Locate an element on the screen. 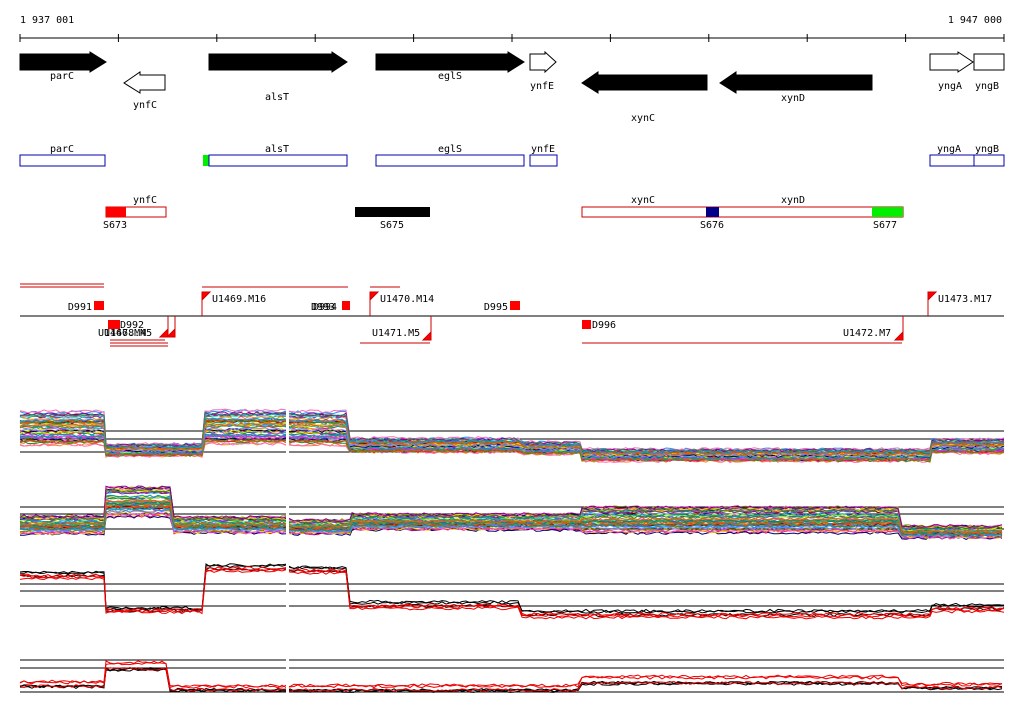 The image size is (1024, 719). gene-parC-label: parC is located at coordinates (62, 76).